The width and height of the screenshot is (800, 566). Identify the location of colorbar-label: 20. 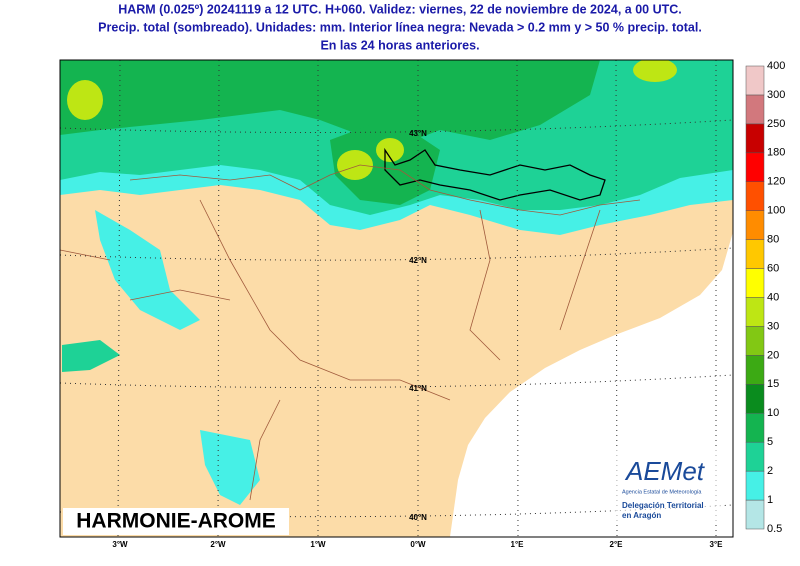
(773, 355).